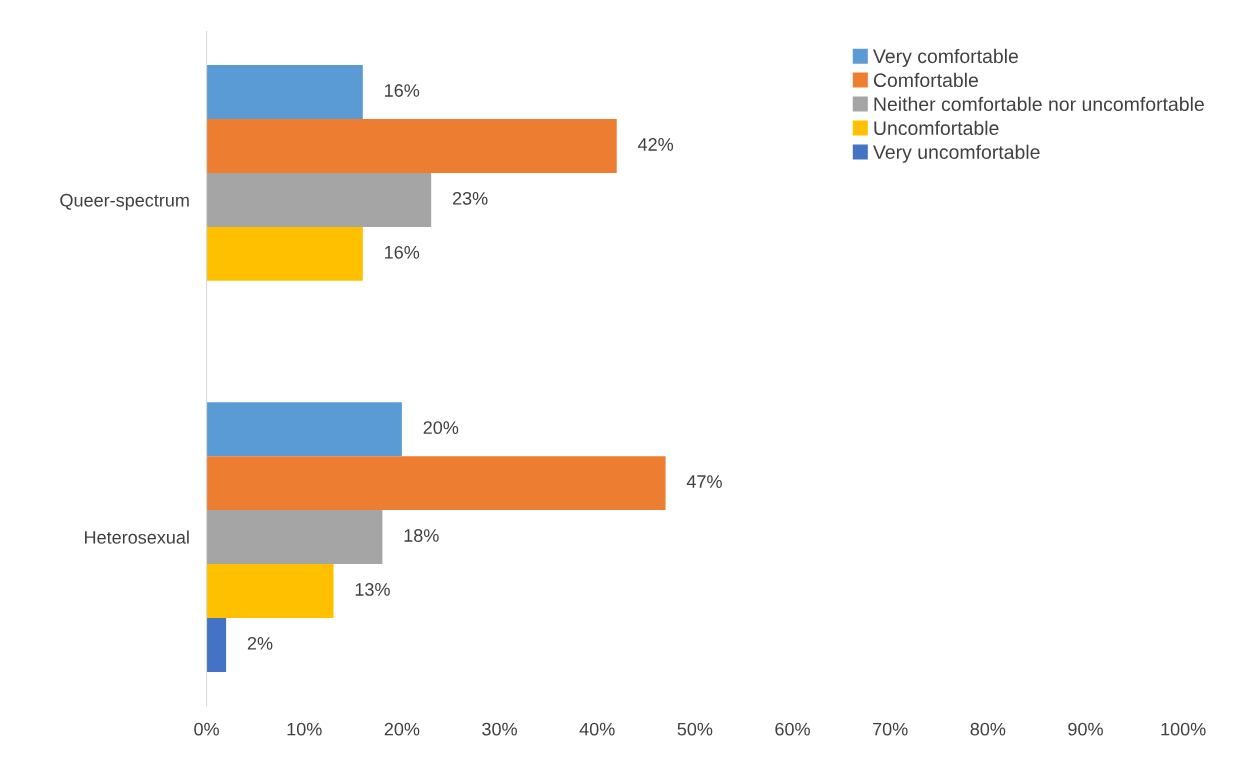 The image size is (1252, 784). Describe the element at coordinates (499, 729) in the screenshot. I see `x-tick-label: 30%` at that location.